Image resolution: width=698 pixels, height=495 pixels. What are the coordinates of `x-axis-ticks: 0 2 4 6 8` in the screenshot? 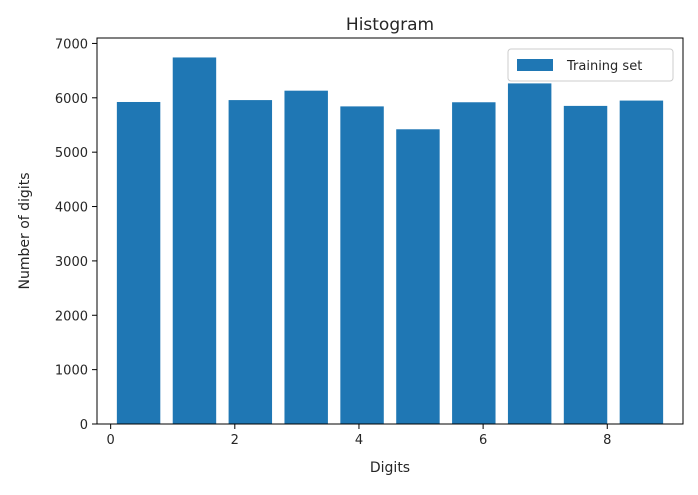 It's located at (359, 436).